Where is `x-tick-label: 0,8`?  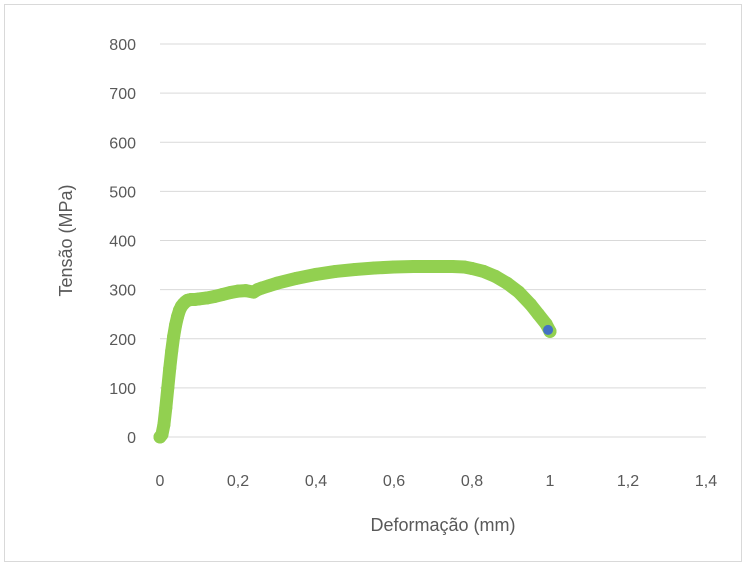 x-tick-label: 0,8 is located at coordinates (472, 481).